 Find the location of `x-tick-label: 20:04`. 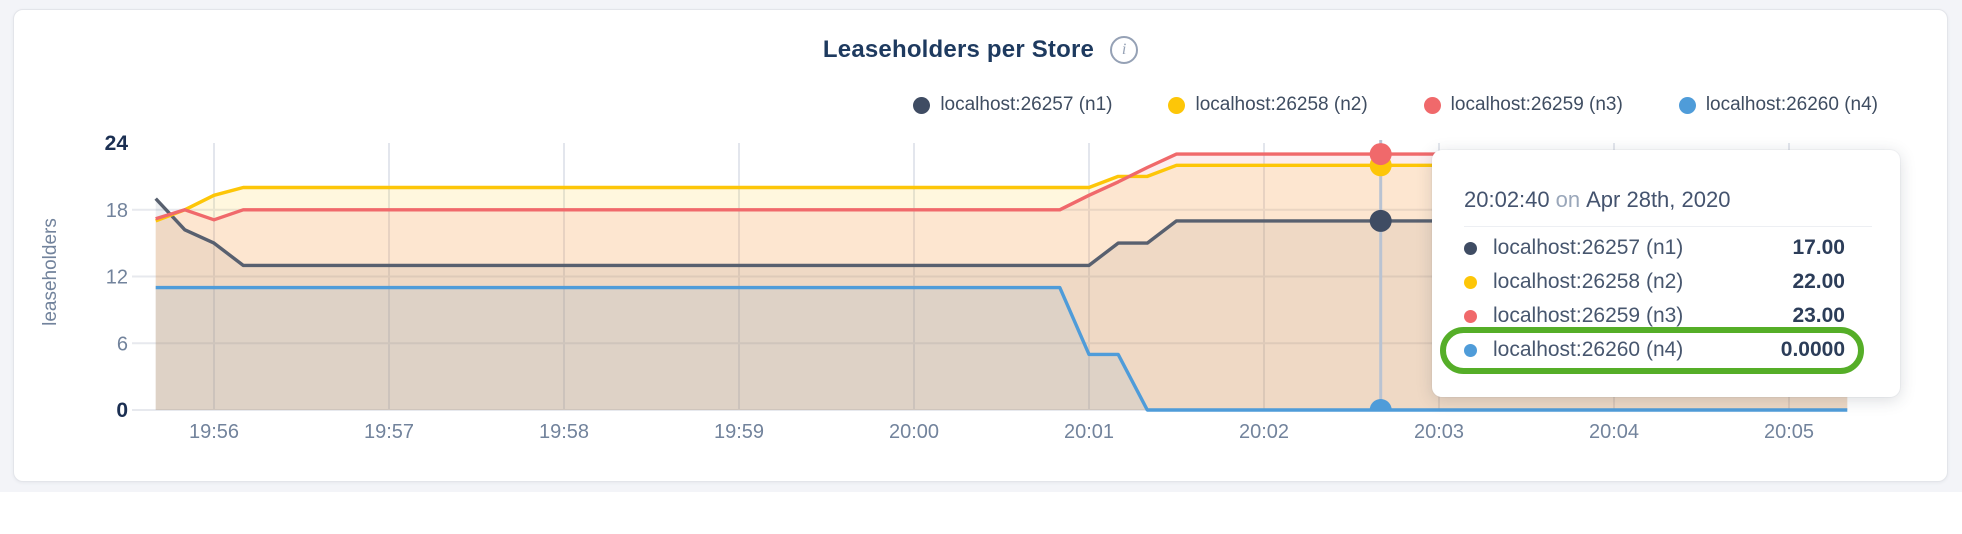

x-tick-label: 20:04 is located at coordinates (1614, 432).